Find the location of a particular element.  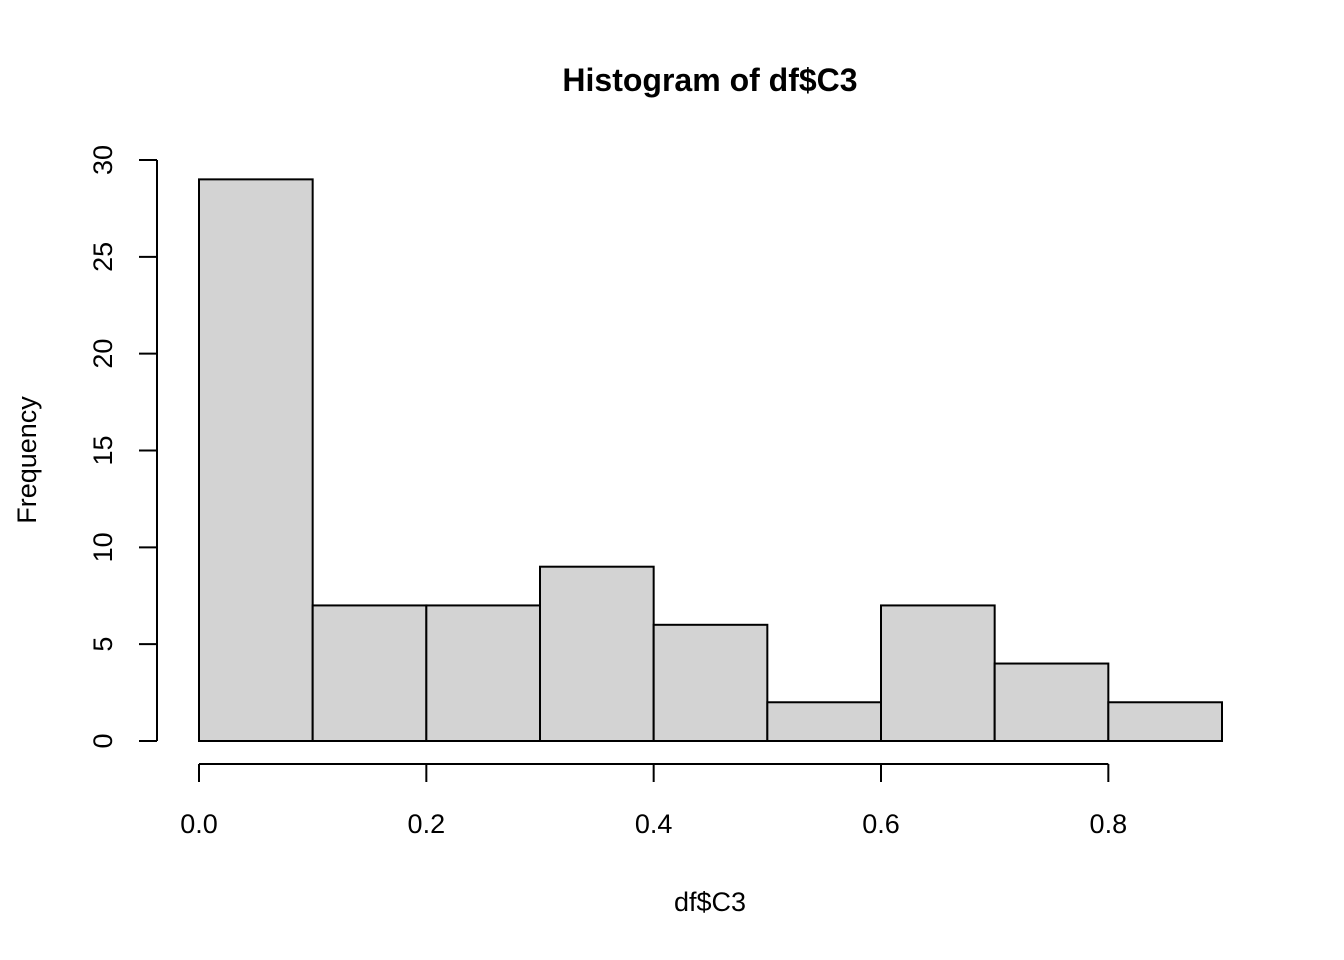

y-tick-label-5: 20 is located at coordinates (103, 354).